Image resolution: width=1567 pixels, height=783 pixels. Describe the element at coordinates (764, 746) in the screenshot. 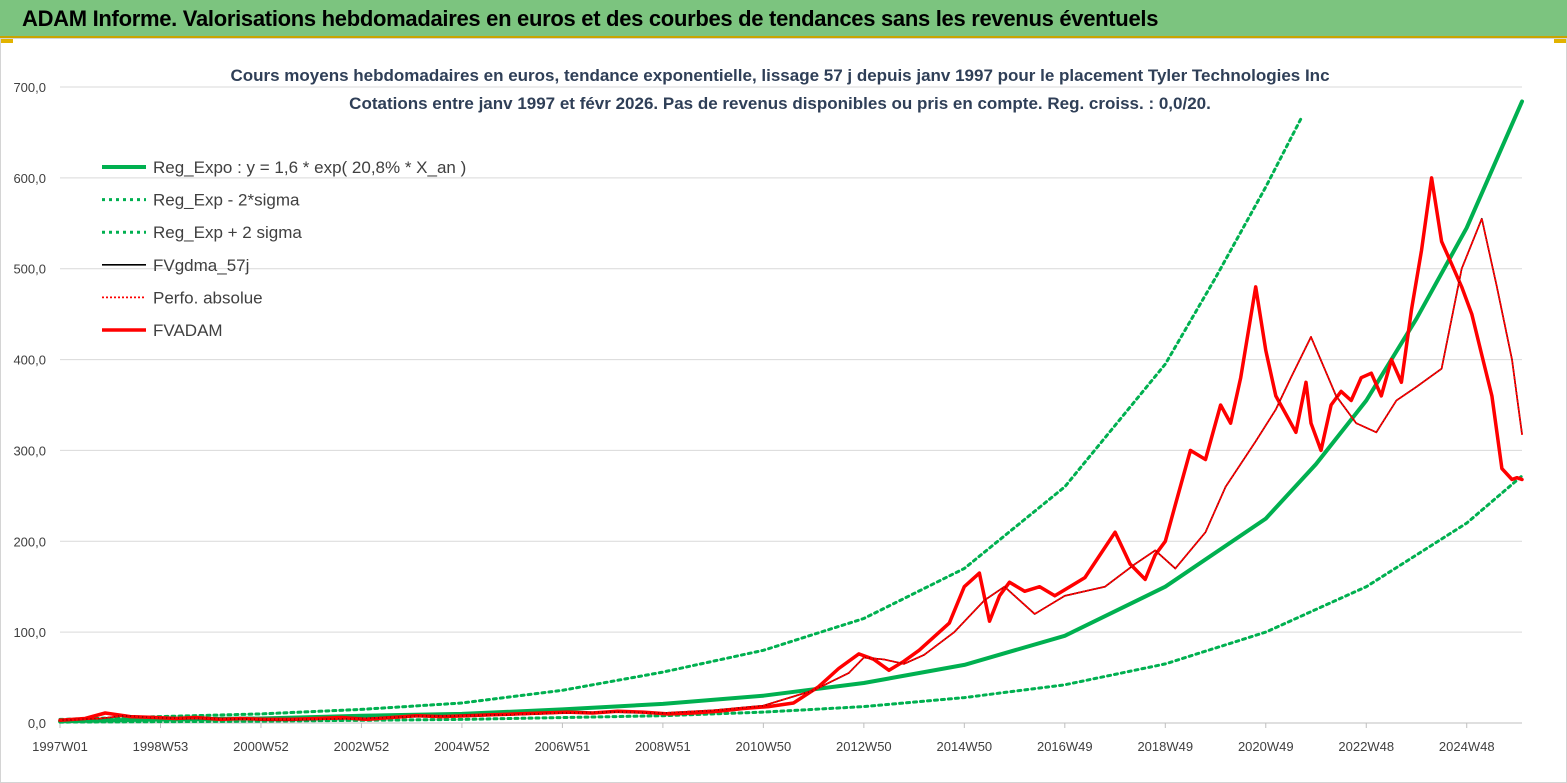

I see `x-tick-label: 2010W50` at that location.